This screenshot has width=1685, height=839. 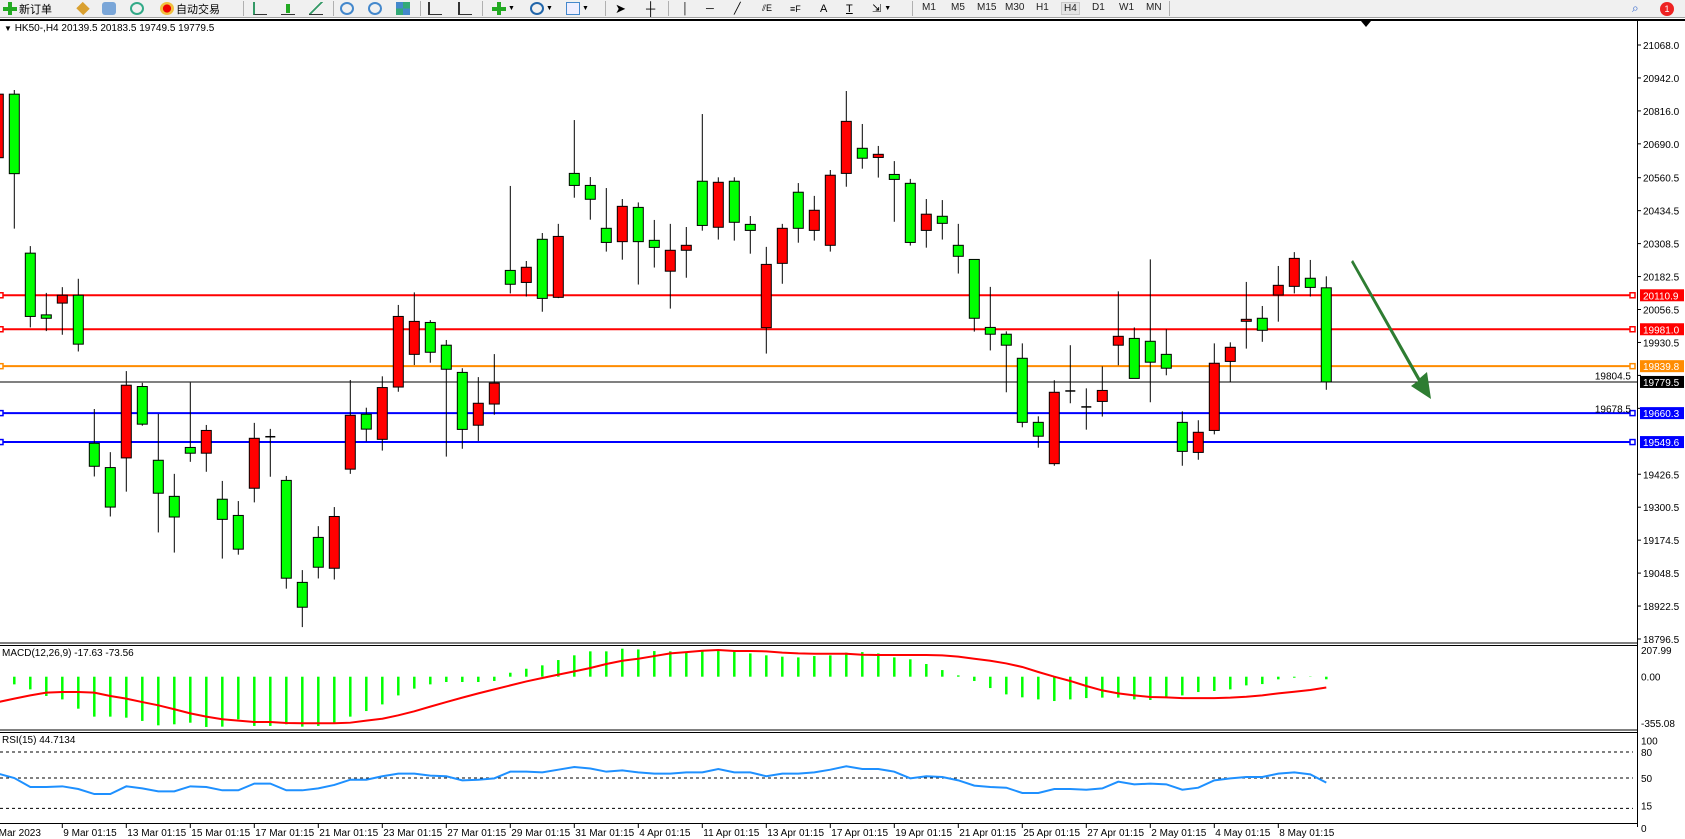 What do you see at coordinates (620, 8) in the screenshot?
I see `cursor-icon: ➤` at bounding box center [620, 8].